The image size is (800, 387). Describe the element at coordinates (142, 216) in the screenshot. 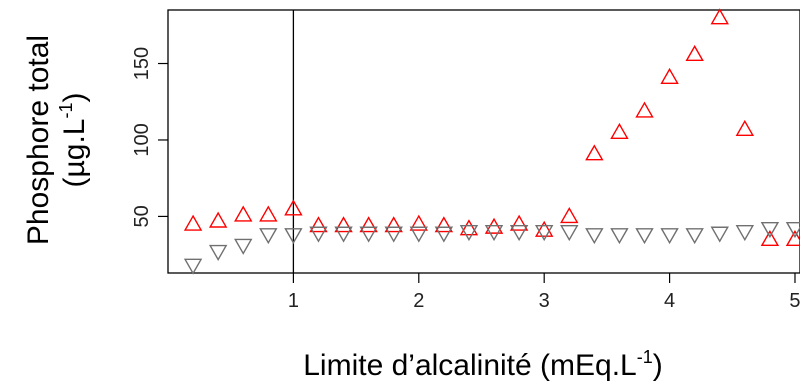

I see `y-tick-label: 50` at that location.